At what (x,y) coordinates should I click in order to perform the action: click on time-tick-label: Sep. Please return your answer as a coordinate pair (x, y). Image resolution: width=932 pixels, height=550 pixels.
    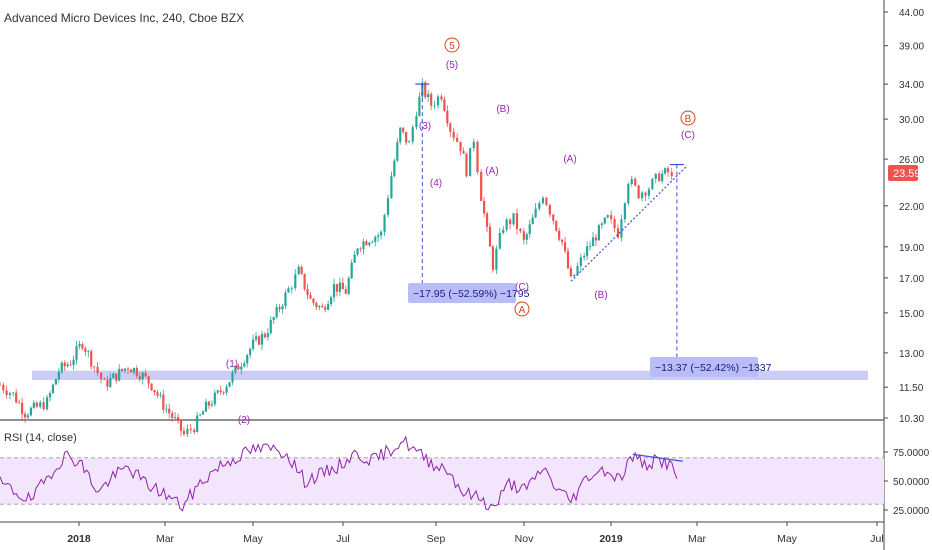
    Looking at the image, I should click on (436, 539).